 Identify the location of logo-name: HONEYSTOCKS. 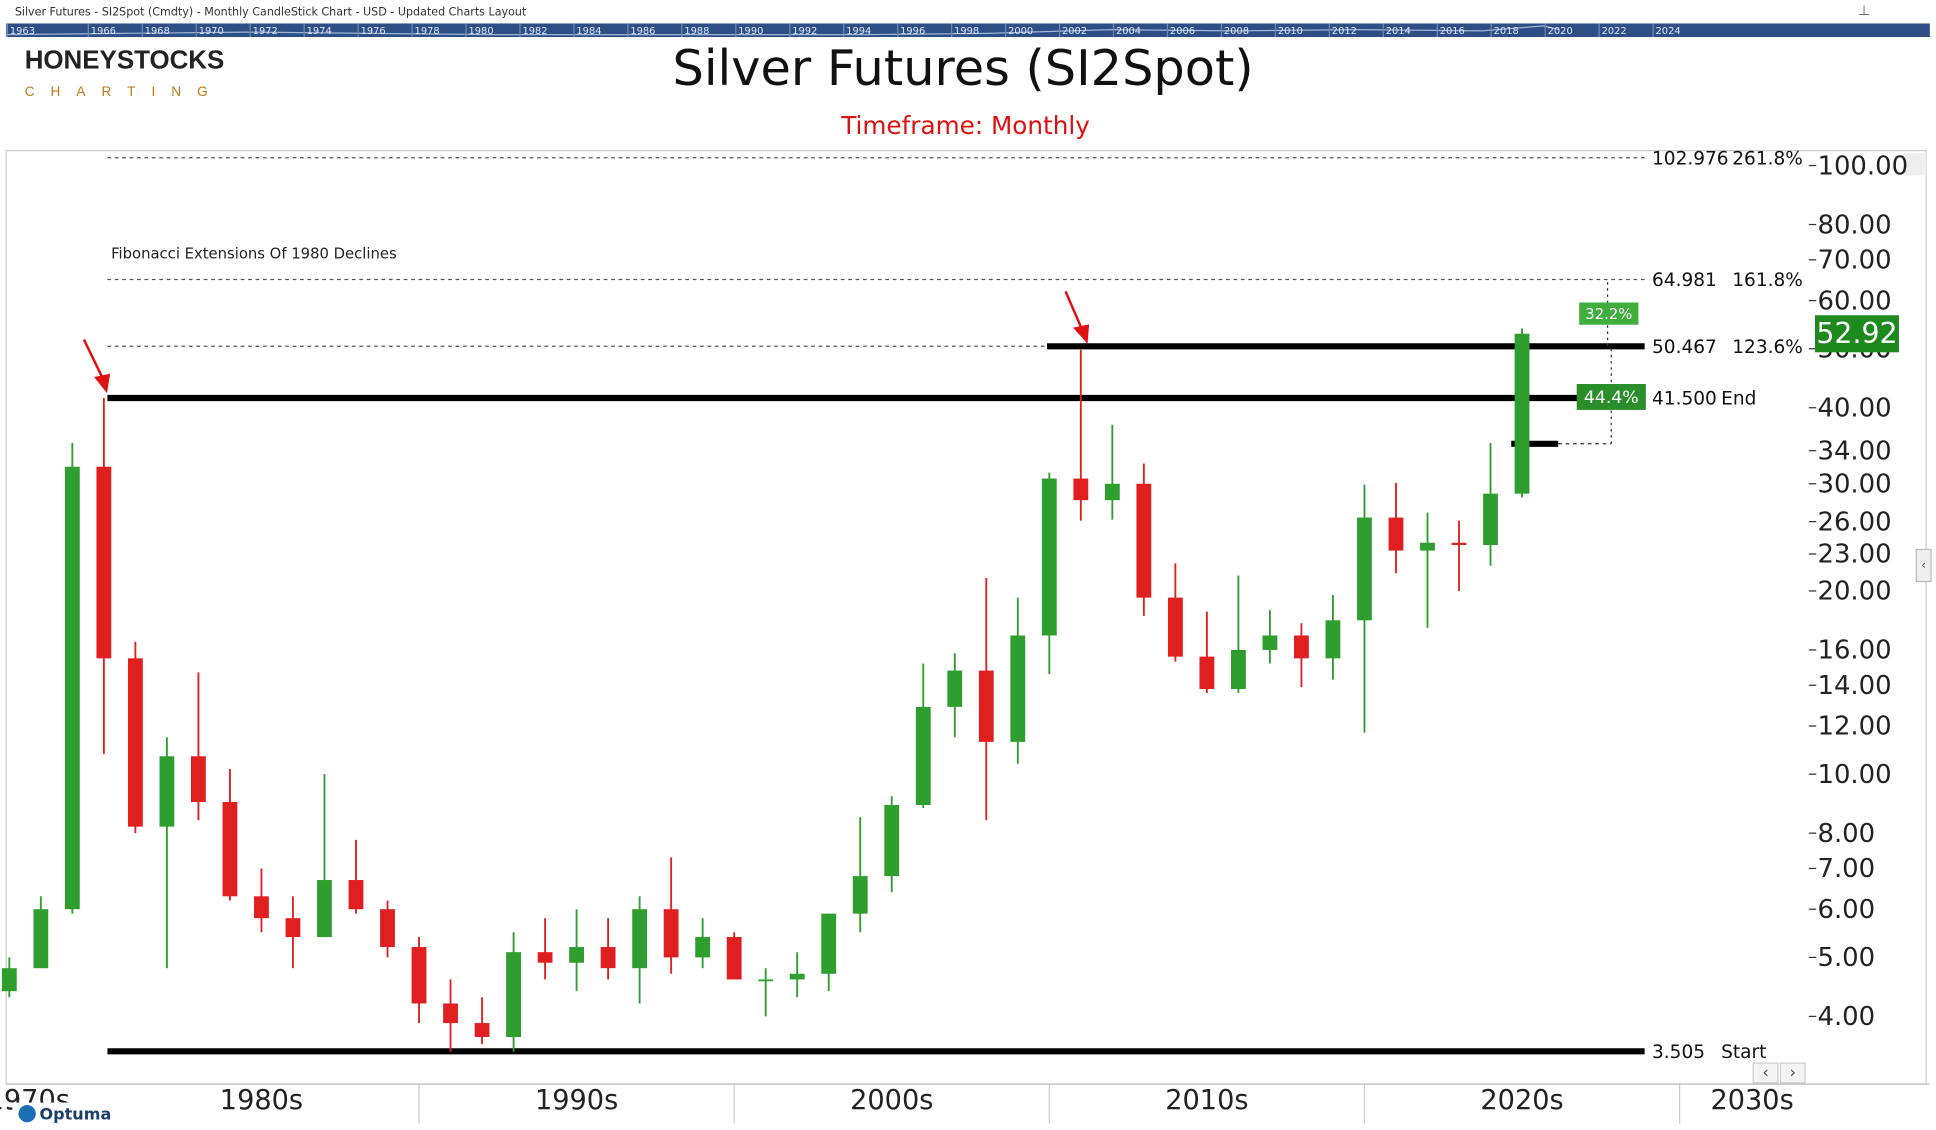
(125, 61).